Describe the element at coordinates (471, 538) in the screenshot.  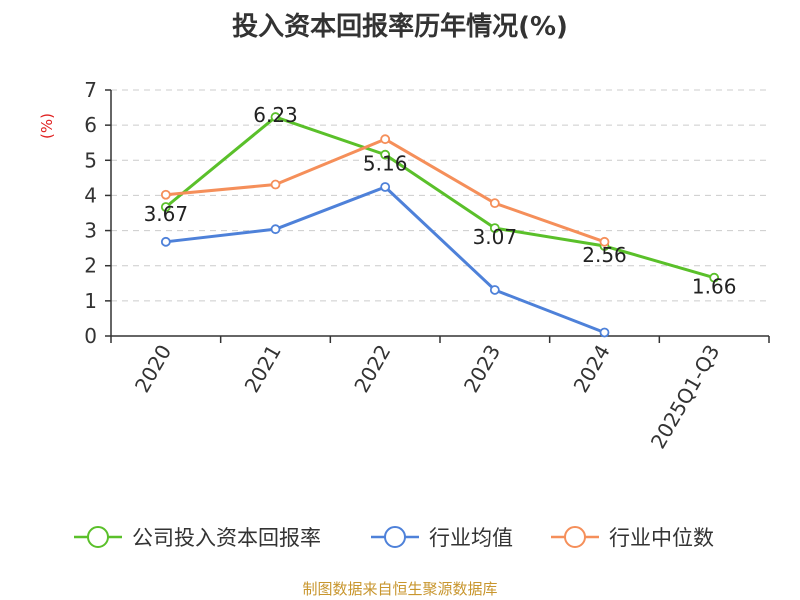
I see `legend-item-label: 行业均值` at that location.